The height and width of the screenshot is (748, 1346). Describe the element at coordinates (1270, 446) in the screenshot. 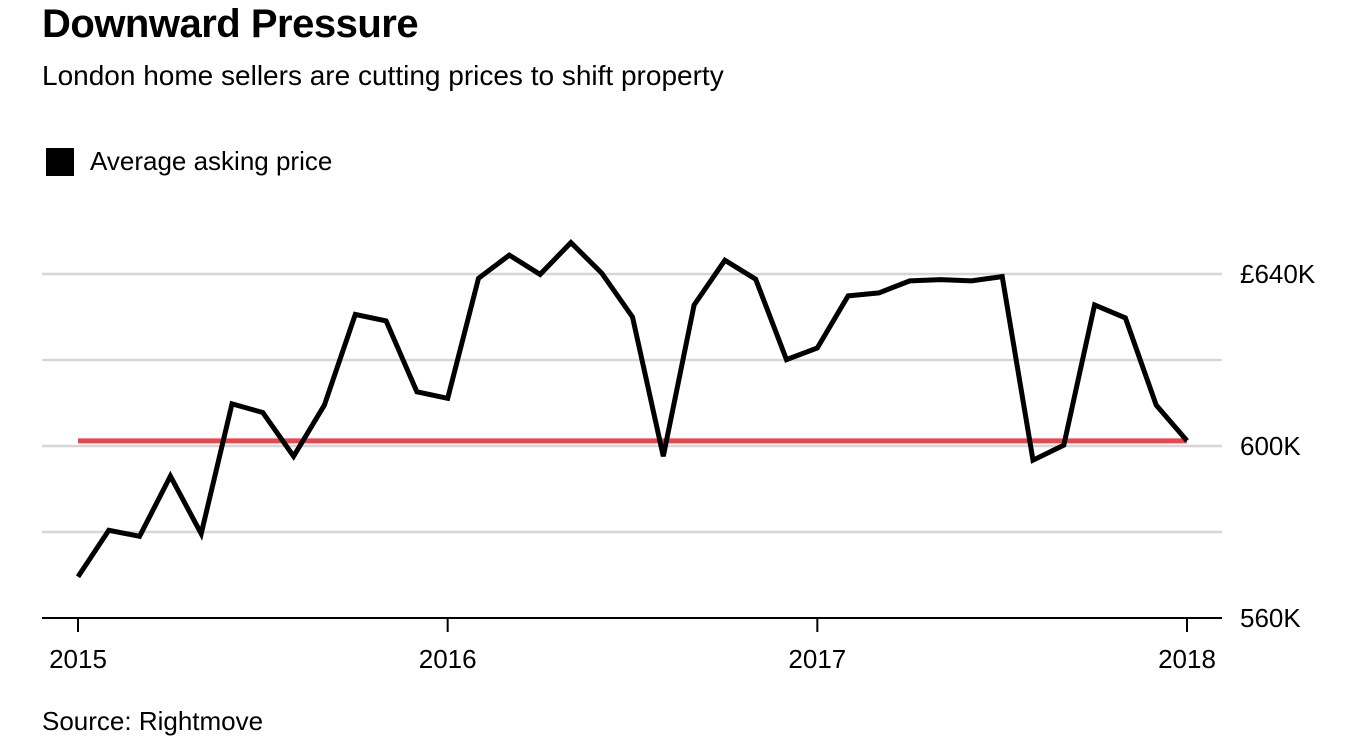

I see `y-tick-label: 600K` at that location.